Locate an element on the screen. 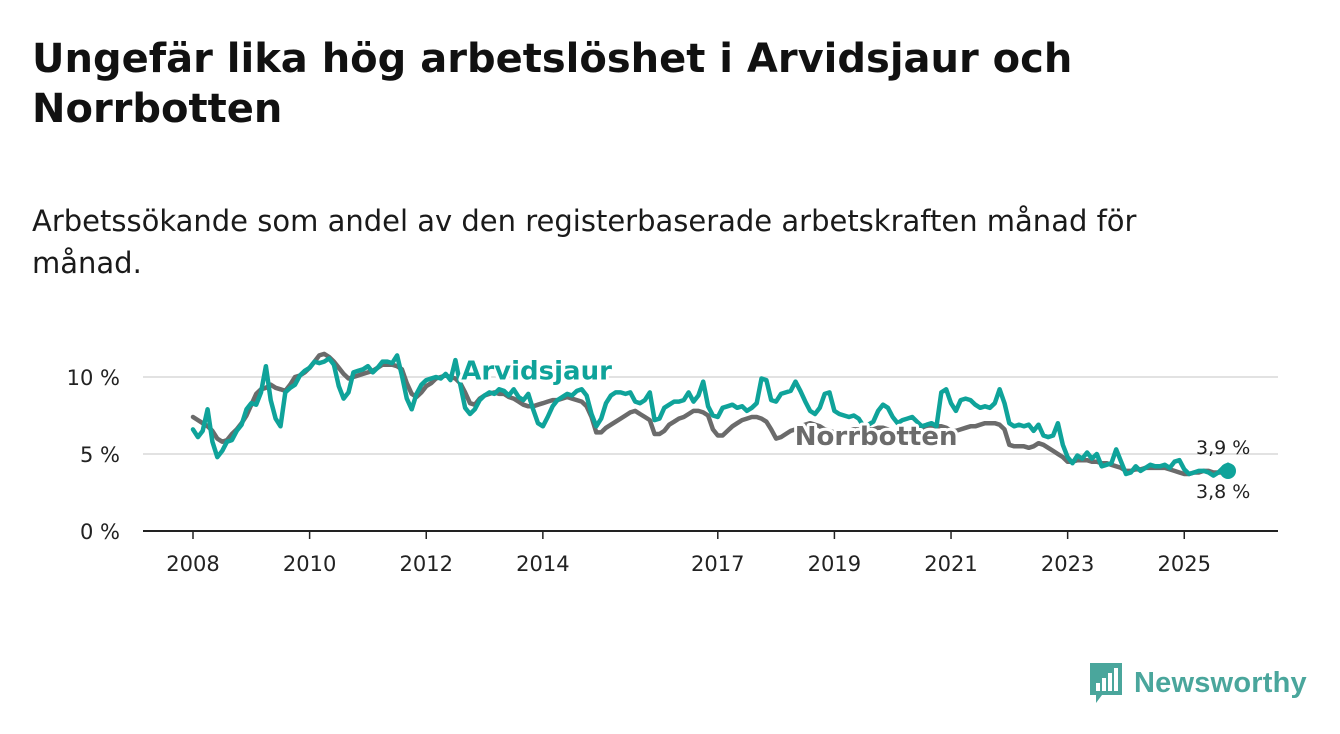 This screenshot has width=1340, height=734. bar-chart-speech-bubble-icon is located at coordinates (1106, 683).